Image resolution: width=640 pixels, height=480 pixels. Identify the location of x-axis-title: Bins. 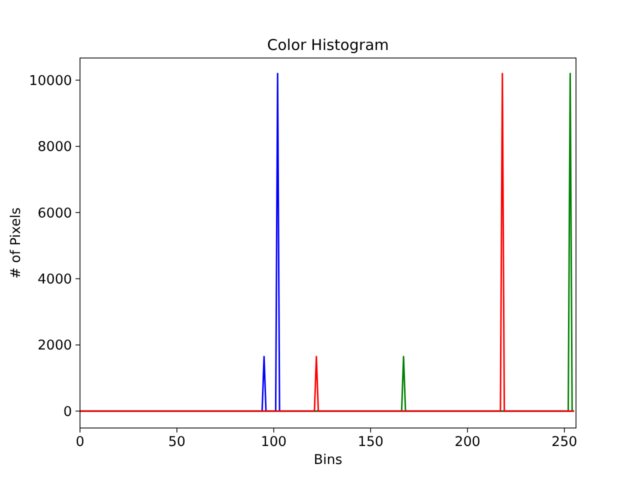
(328, 460).